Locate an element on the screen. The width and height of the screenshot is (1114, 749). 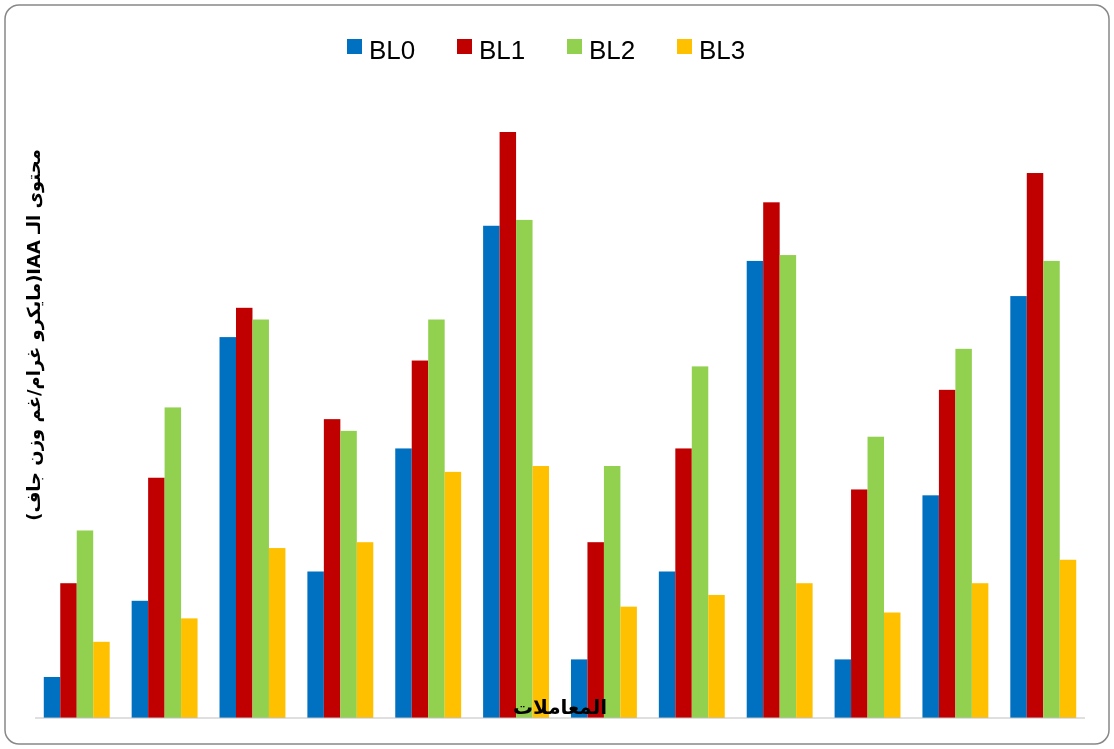
legend-label: BL2 is located at coordinates (612, 49).